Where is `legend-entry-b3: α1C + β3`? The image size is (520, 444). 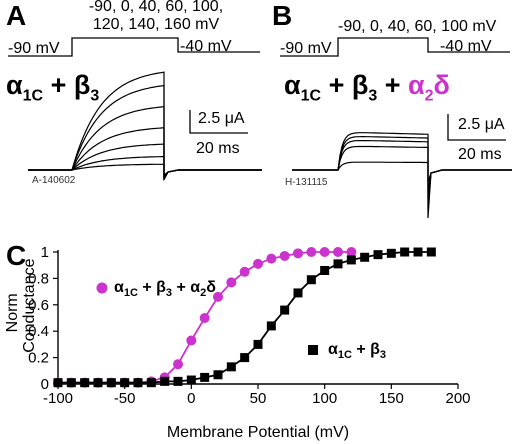 legend-entry-b3: α1C + β3 is located at coordinates (357, 351).